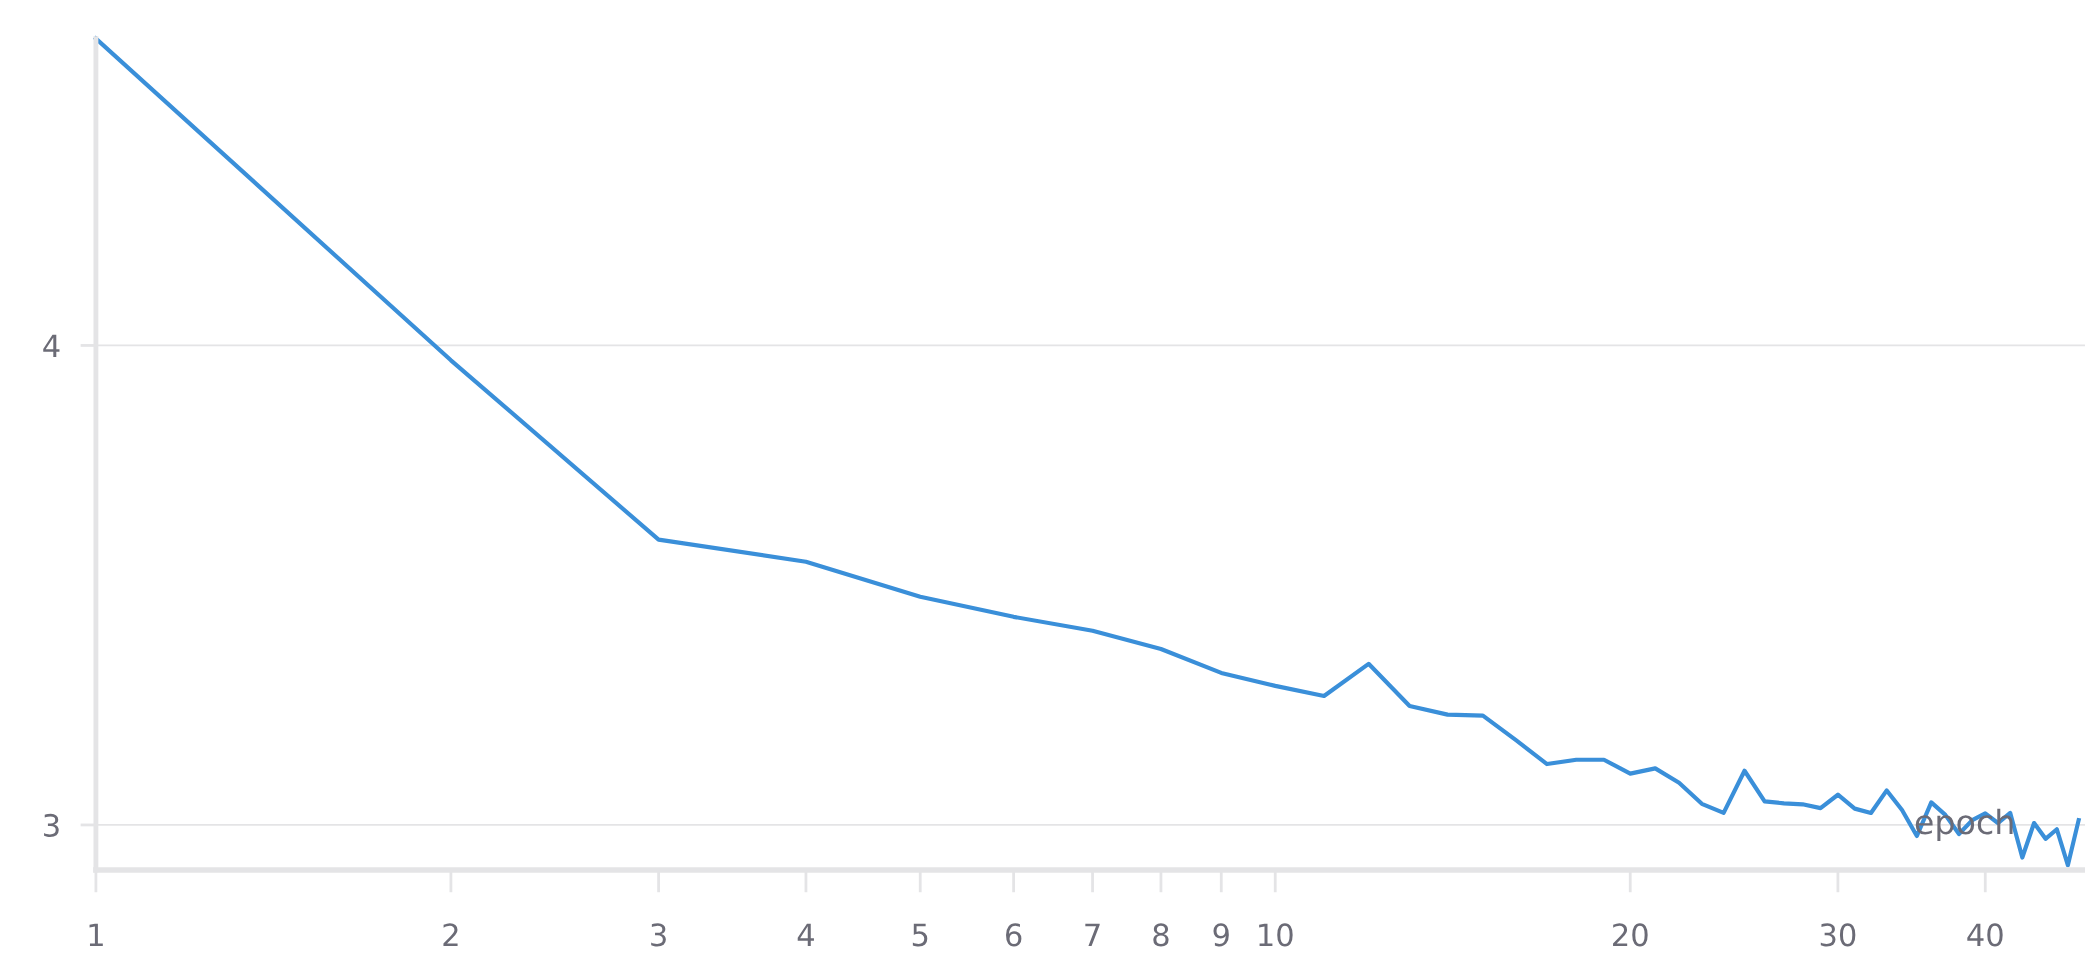 The height and width of the screenshot is (964, 2085). What do you see at coordinates (96, 935) in the screenshot?
I see `x-tick-label: 1` at bounding box center [96, 935].